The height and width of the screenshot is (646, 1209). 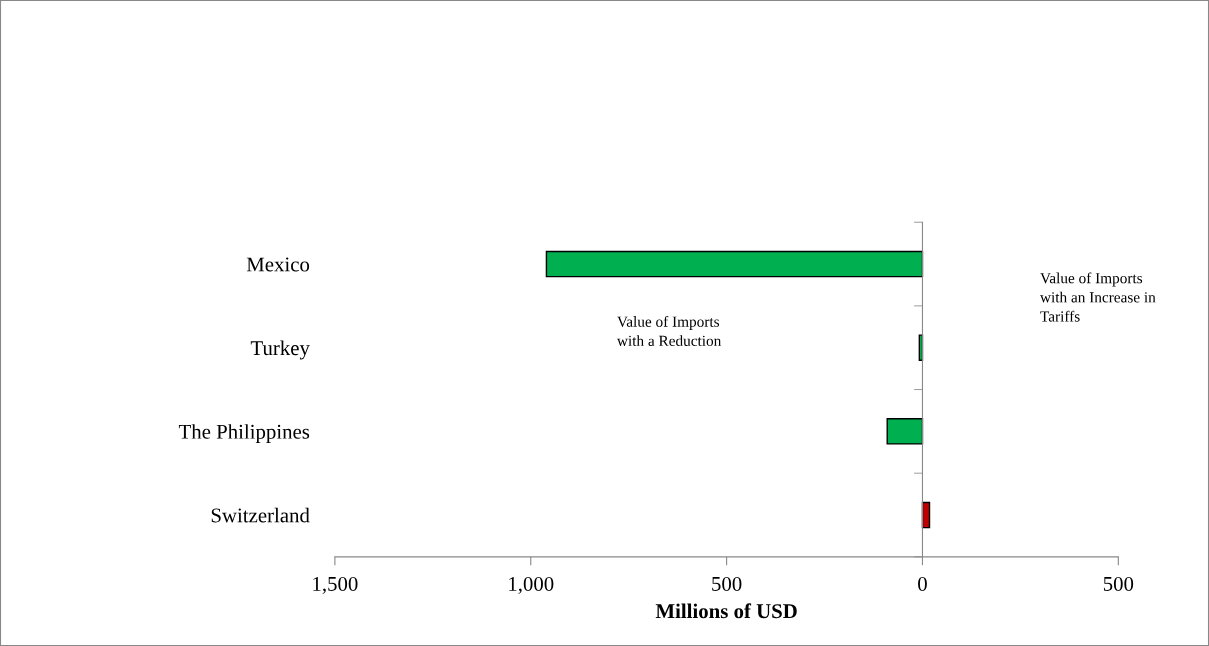 What do you see at coordinates (278, 264) in the screenshot?
I see `y-tick-label: Mexico` at bounding box center [278, 264].